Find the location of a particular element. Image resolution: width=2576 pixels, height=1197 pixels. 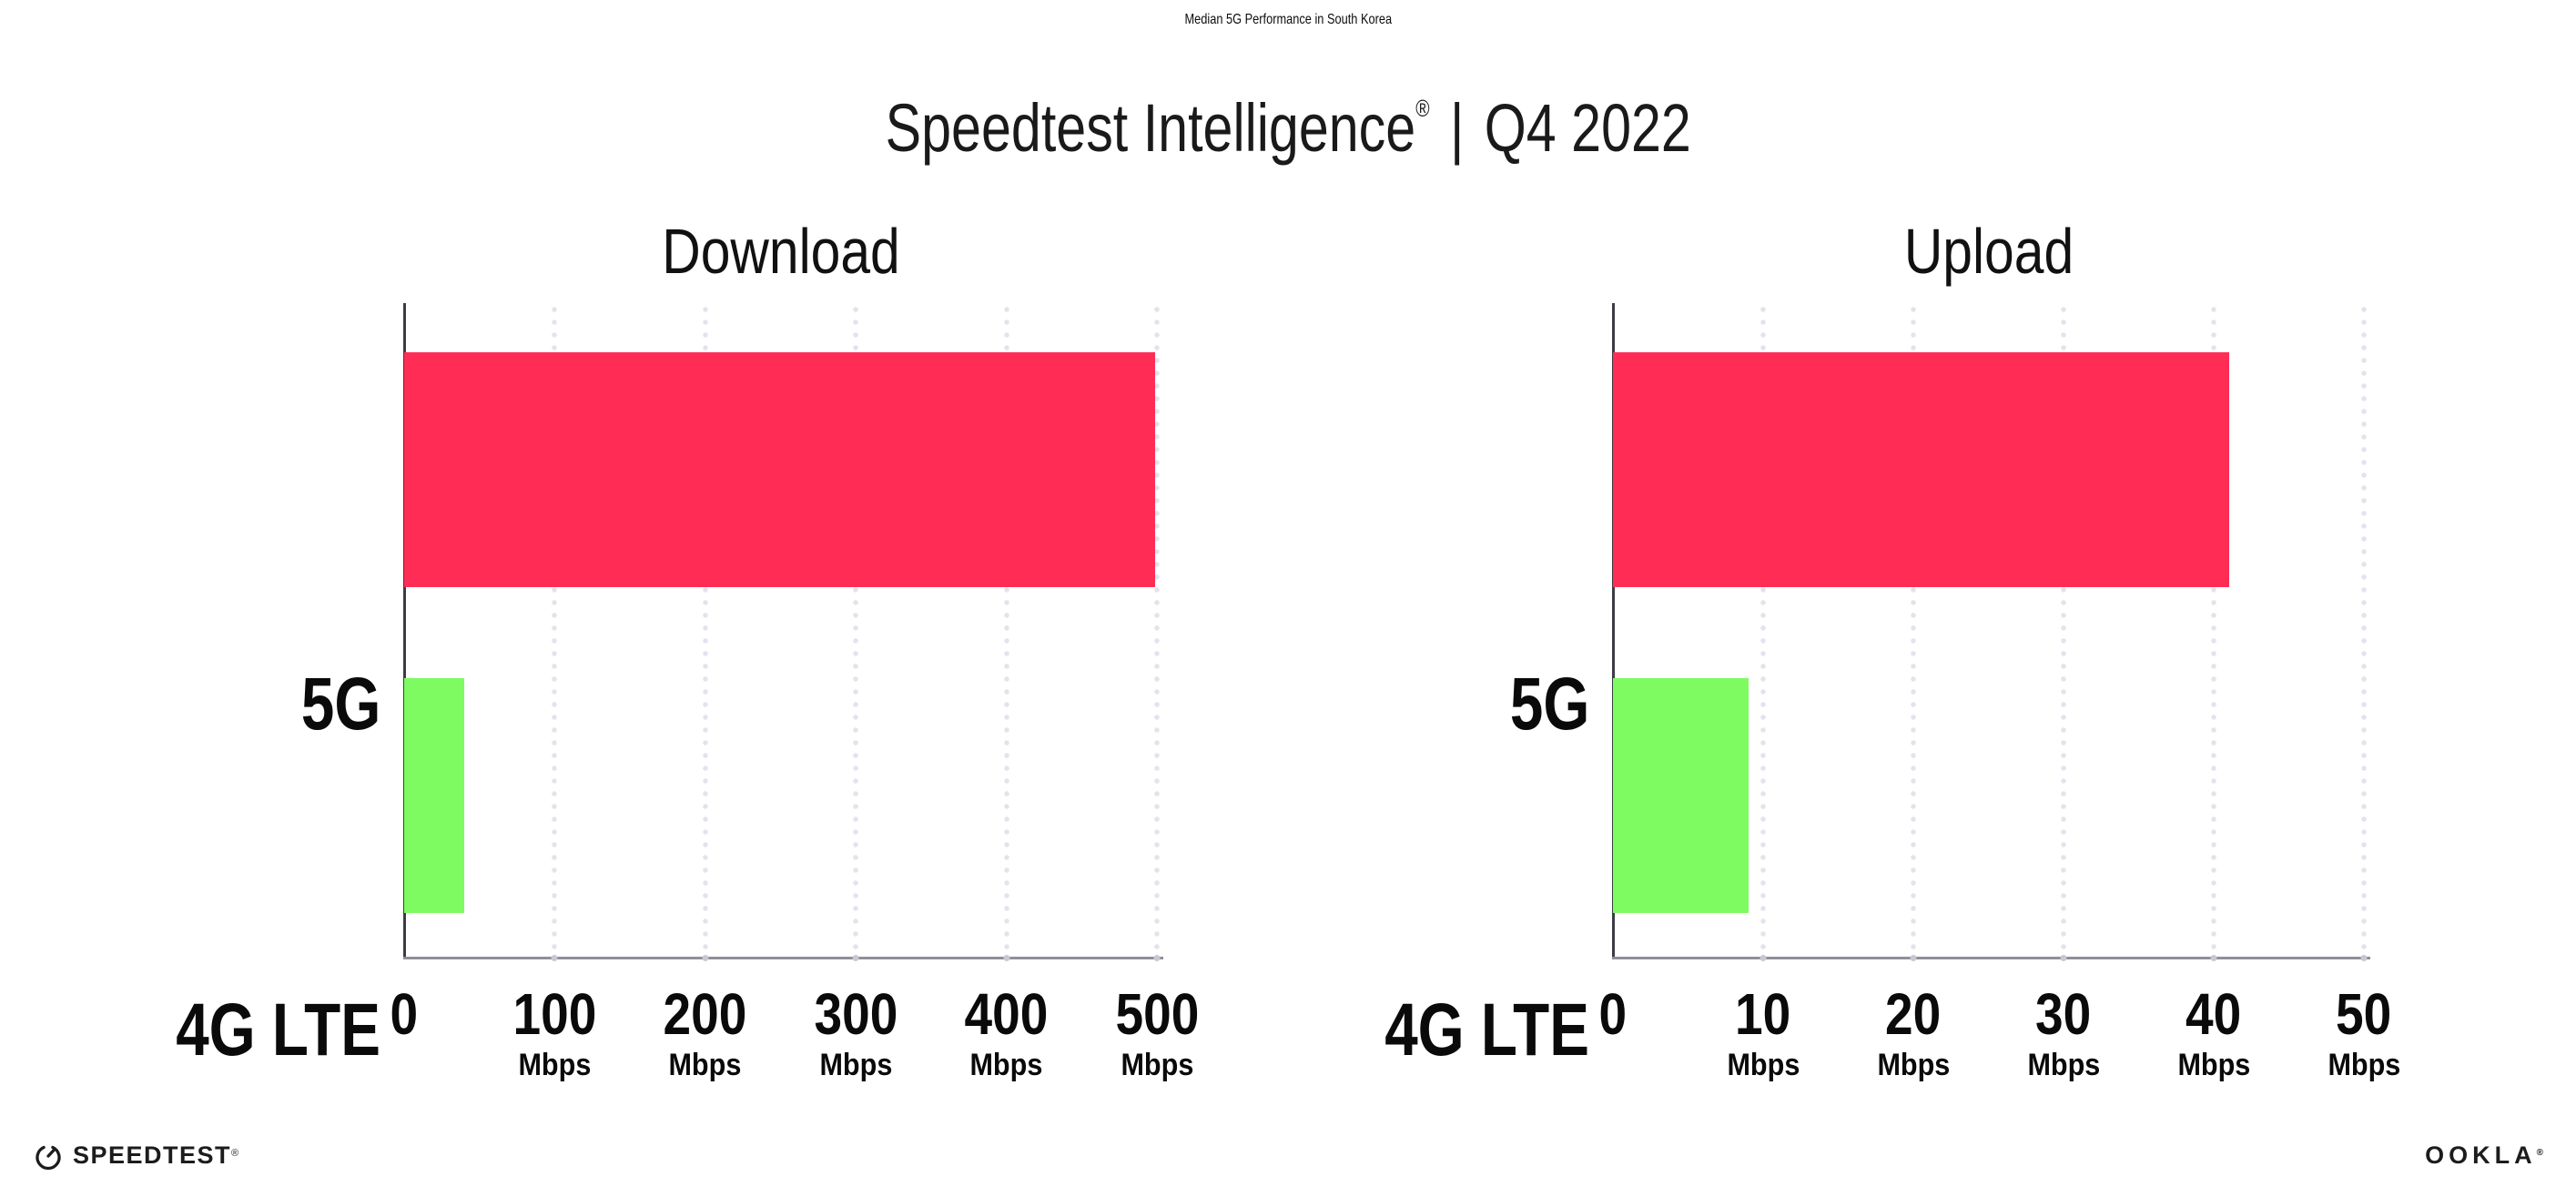

download-bar-row-4g-lte: 4G LTE is located at coordinates (666, 873).